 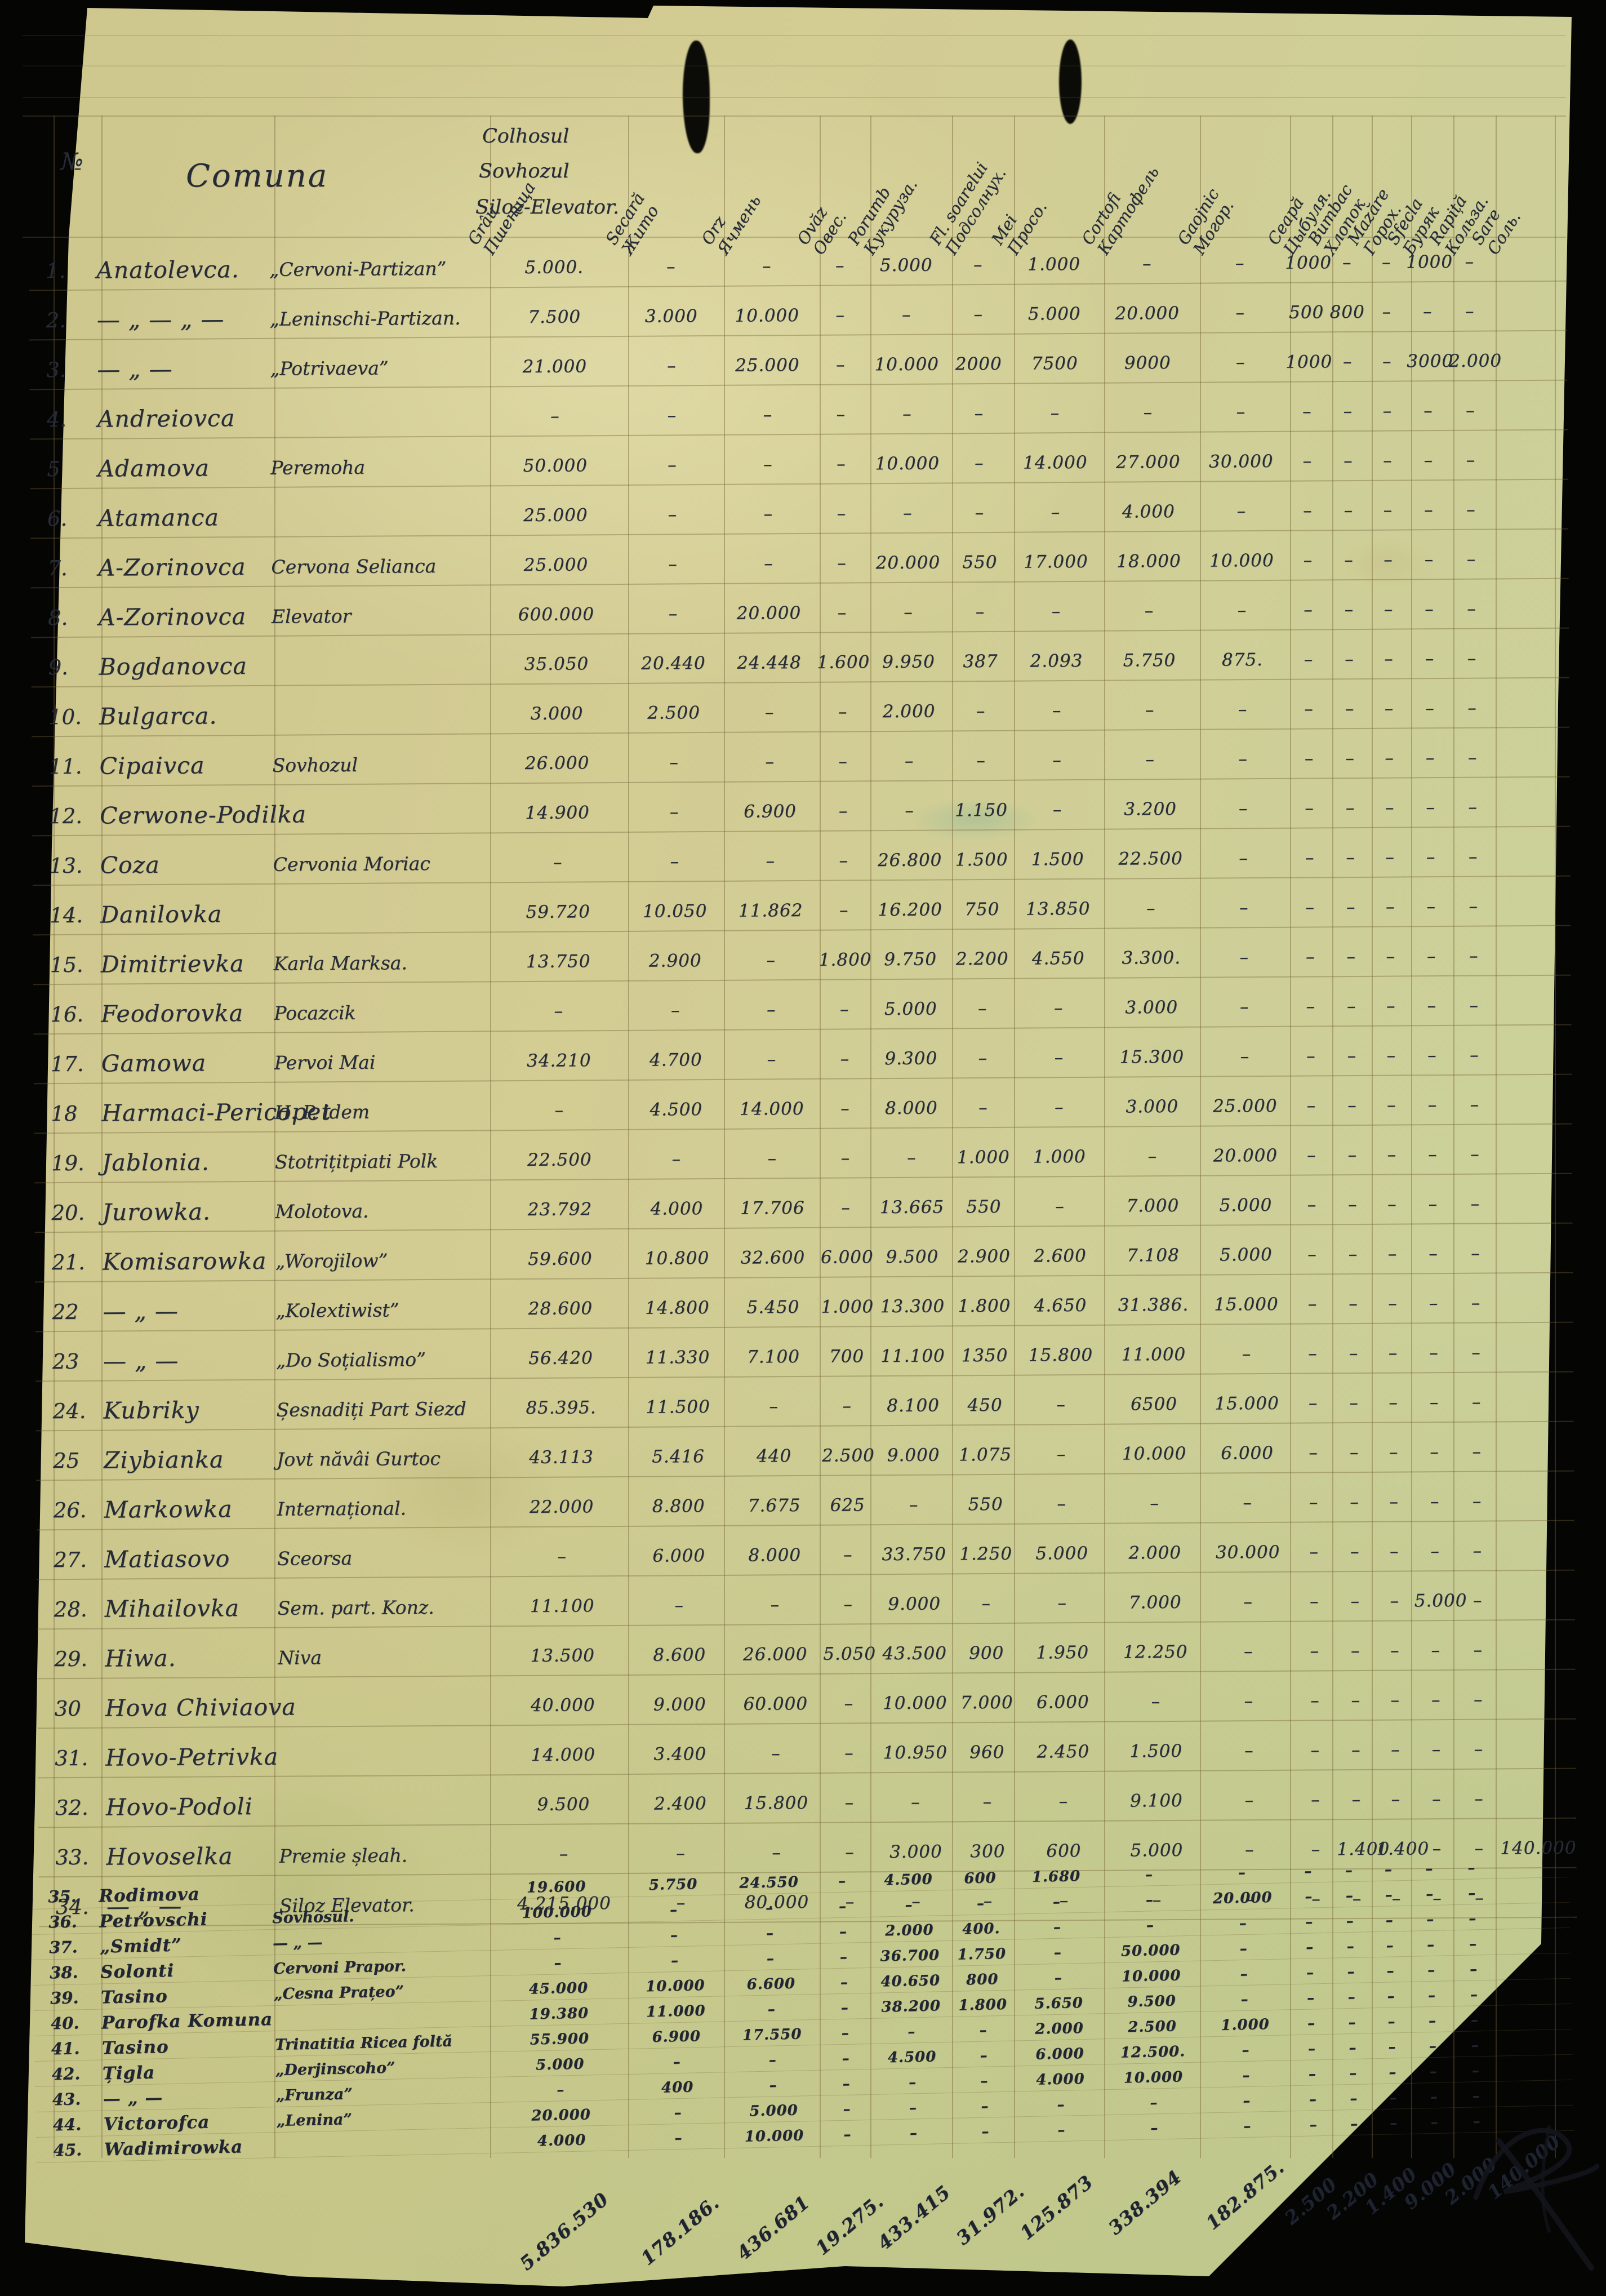 What do you see at coordinates (67, 2150) in the screenshot?
I see `cell-row-number: 45.` at bounding box center [67, 2150].